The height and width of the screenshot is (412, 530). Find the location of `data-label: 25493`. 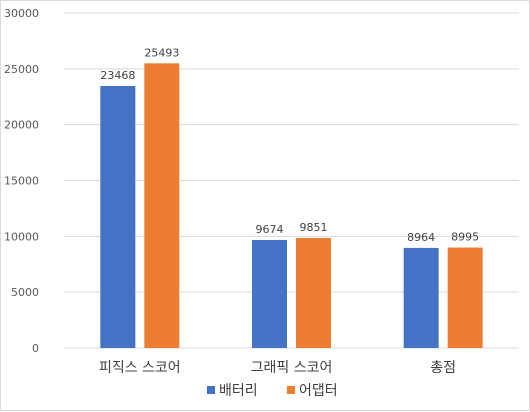

data-label: 25493 is located at coordinates (161, 52).